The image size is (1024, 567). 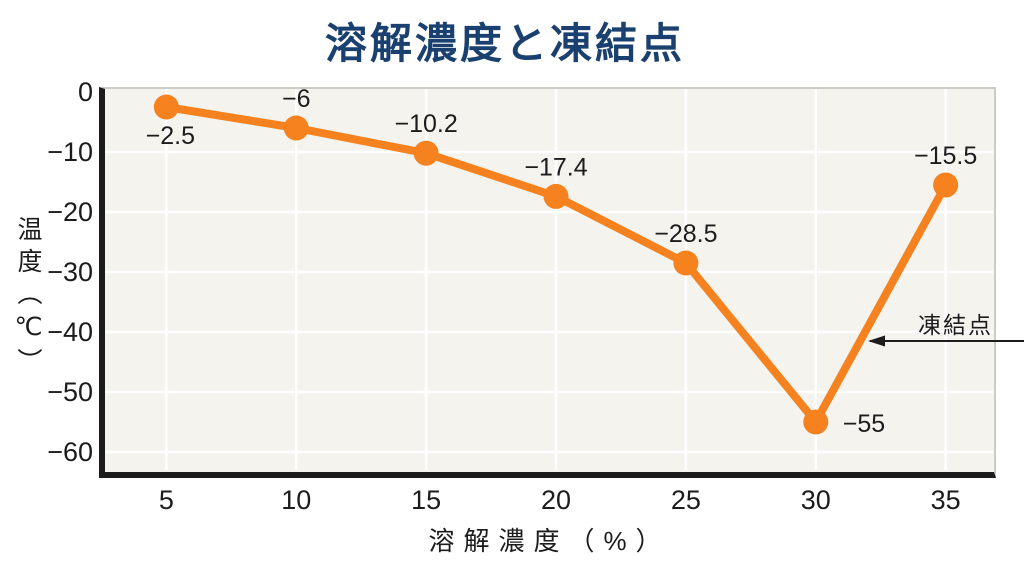 What do you see at coordinates (70, 392) in the screenshot?
I see `y-tick-label: −50` at bounding box center [70, 392].